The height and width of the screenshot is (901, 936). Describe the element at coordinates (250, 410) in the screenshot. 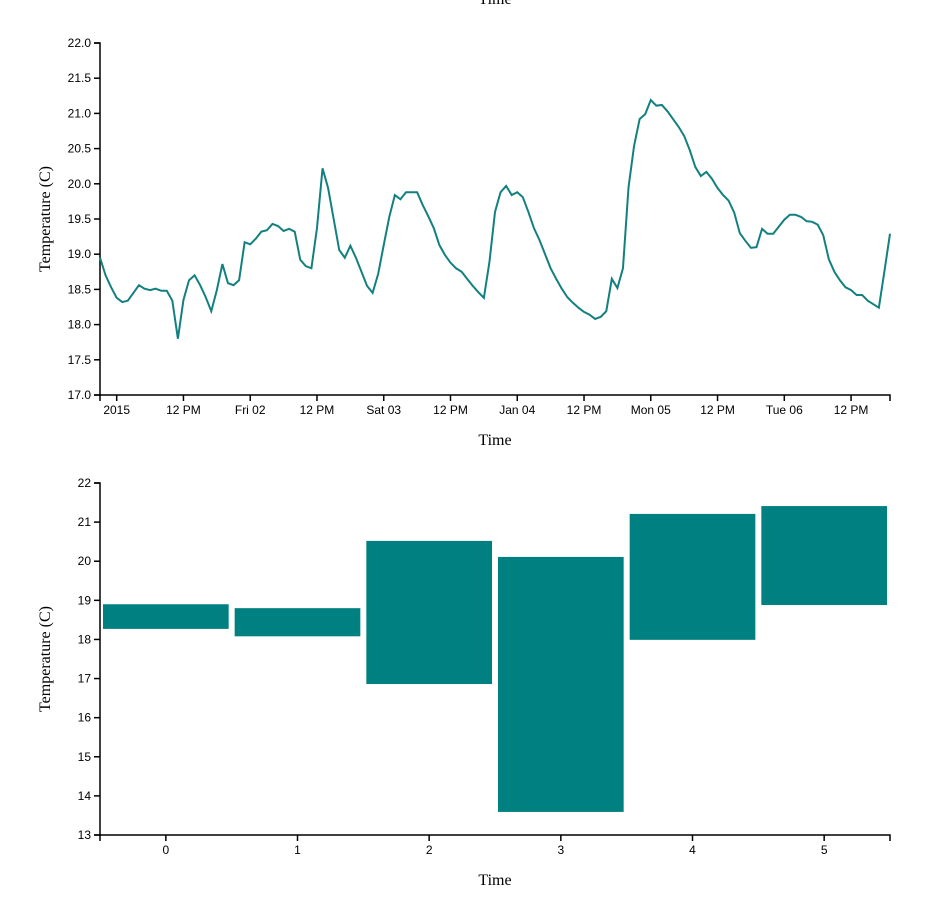

I see `x-tick-label: Fri 02` at that location.